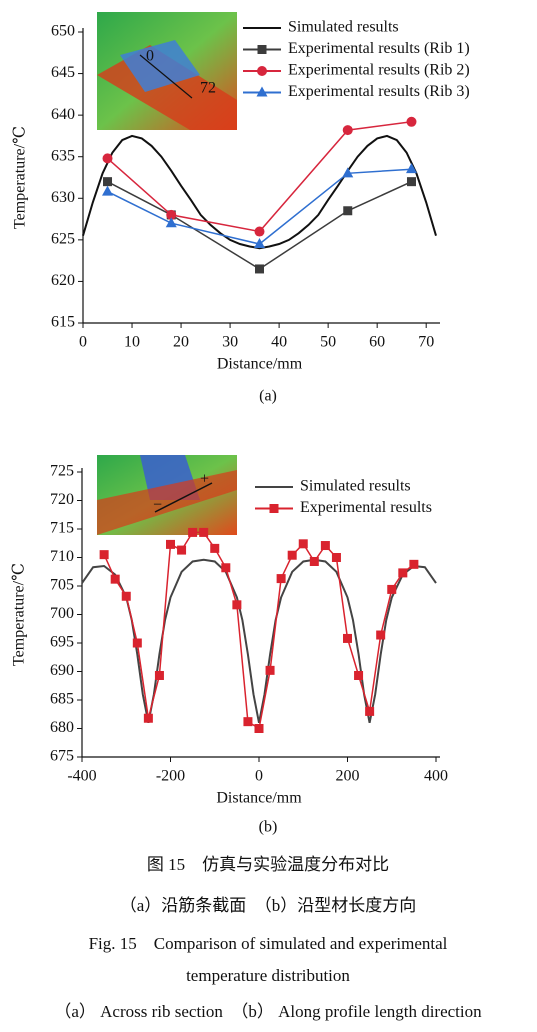 Image resolution: width=537 pixels, height=1032 pixels. Describe the element at coordinates (62, 670) in the screenshot. I see `y-tick-label: 690` at that location.